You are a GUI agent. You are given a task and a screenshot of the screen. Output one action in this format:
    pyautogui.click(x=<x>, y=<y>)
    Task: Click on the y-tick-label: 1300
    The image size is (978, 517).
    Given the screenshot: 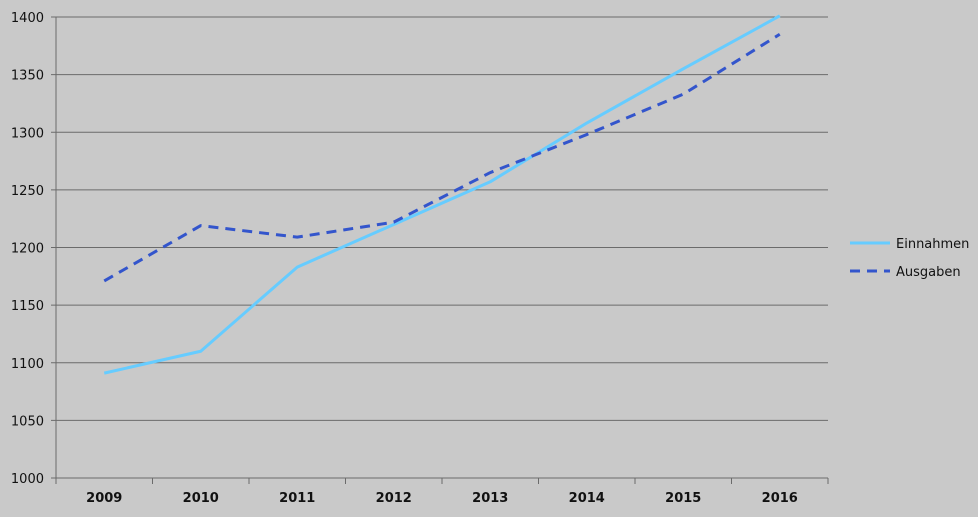 What is the action you would take?
    pyautogui.click(x=27, y=133)
    